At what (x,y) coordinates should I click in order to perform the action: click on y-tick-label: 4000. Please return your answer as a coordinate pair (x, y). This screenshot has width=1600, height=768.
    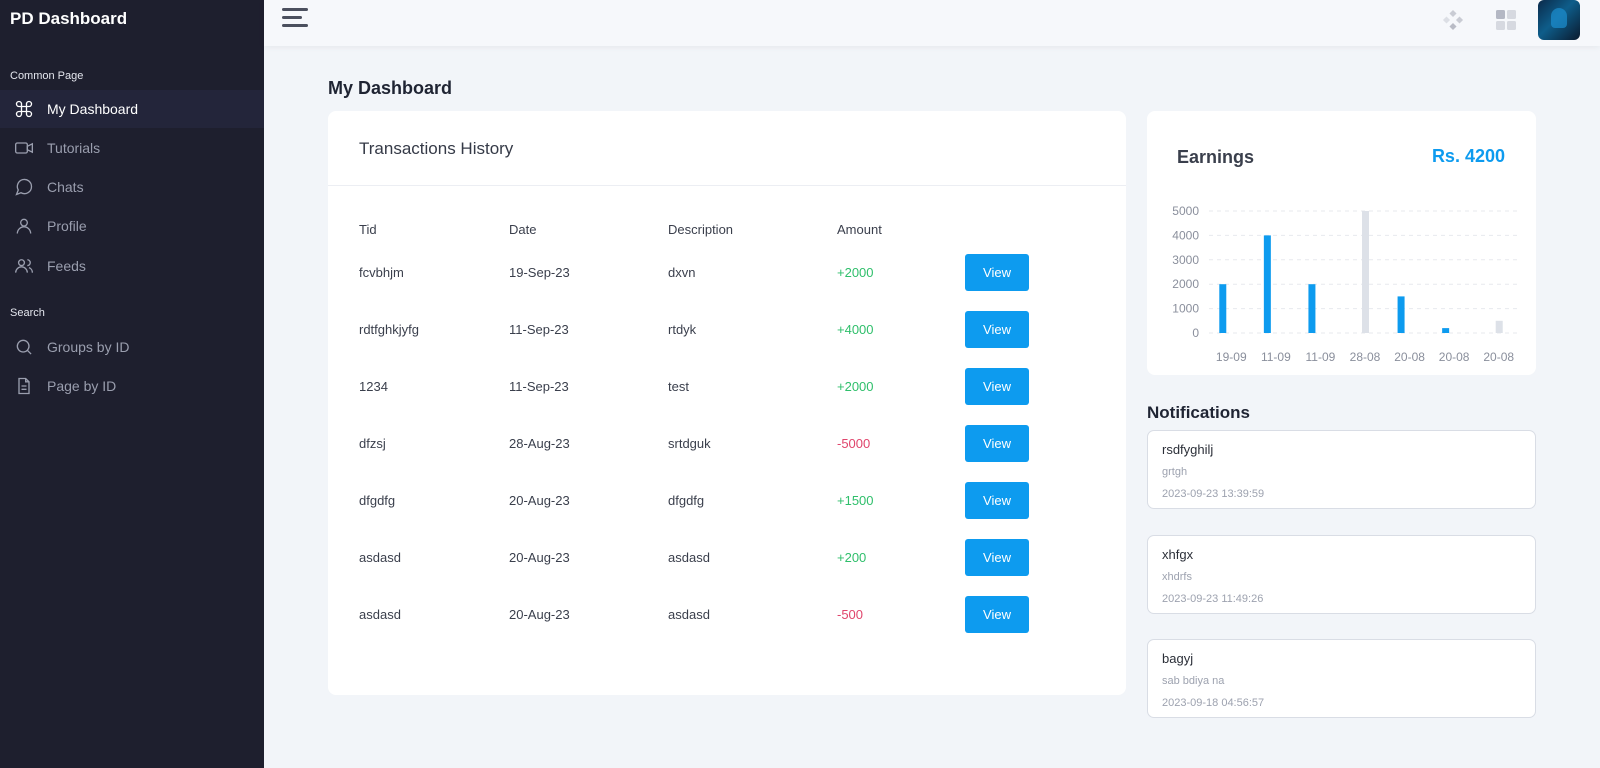
    Looking at the image, I should click on (1185, 235).